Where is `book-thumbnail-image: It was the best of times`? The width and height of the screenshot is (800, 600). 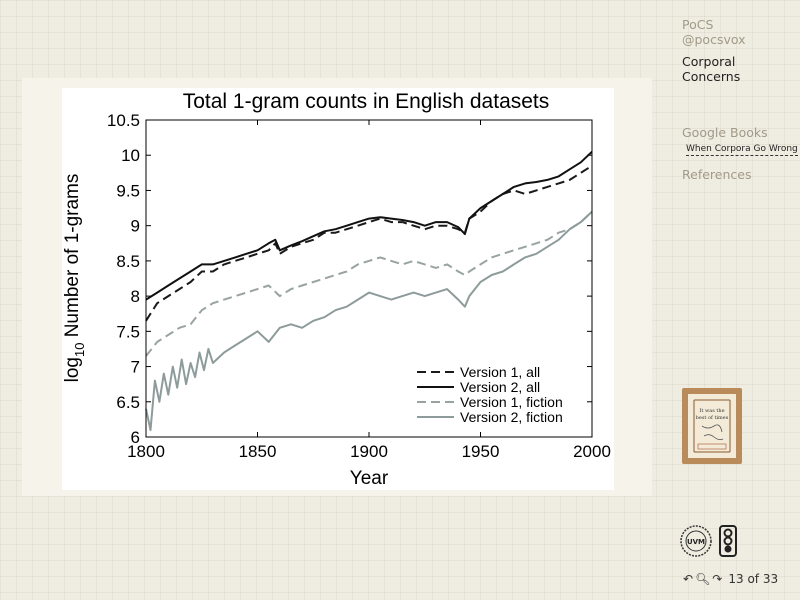 book-thumbnail-image: It was the best of times is located at coordinates (712, 426).